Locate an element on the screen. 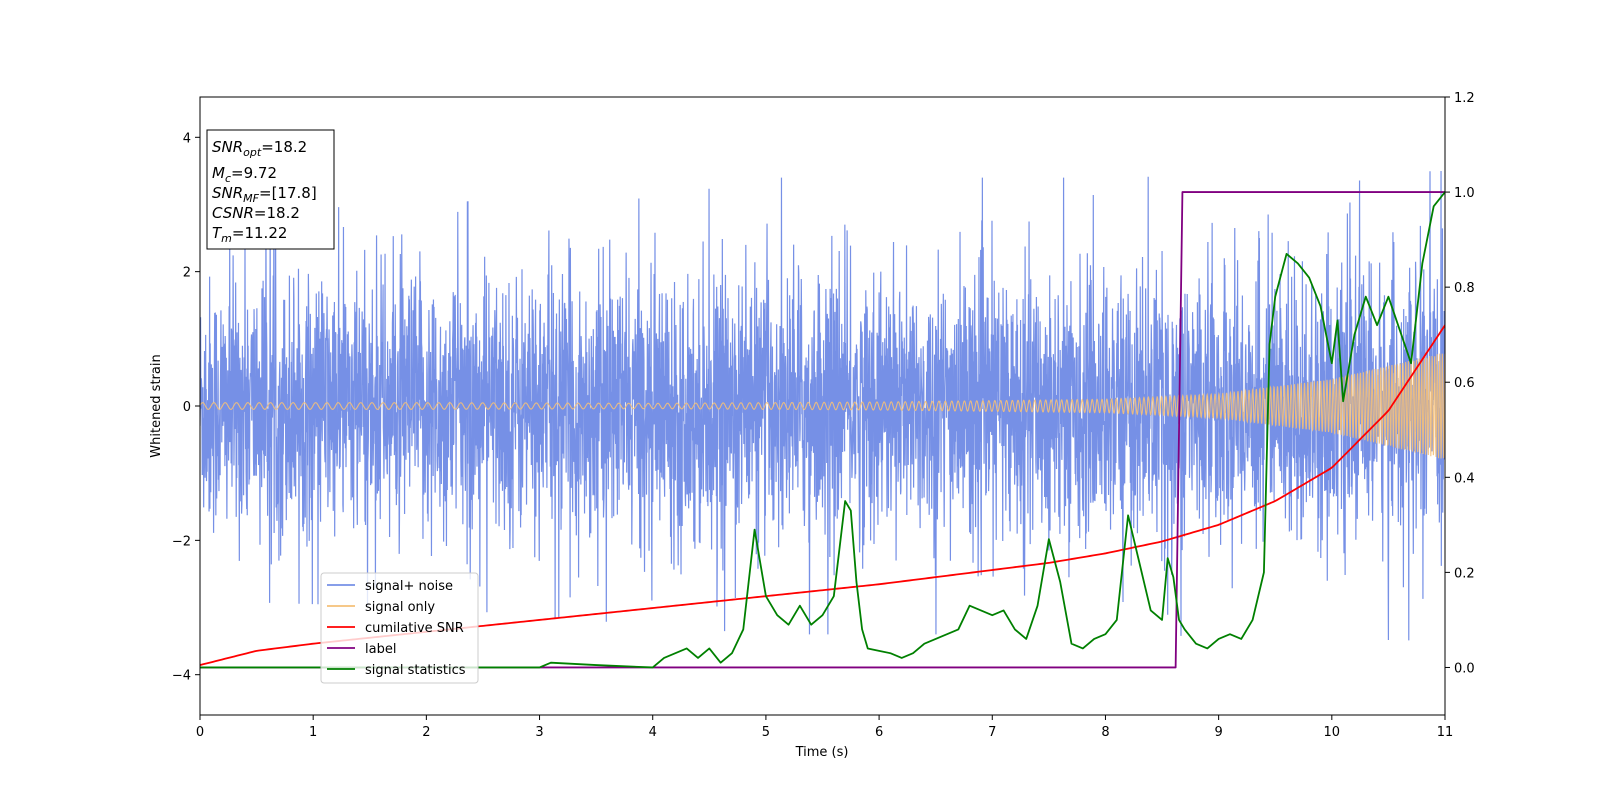  annotation-snr-opt: SNRopt=18.2 is located at coordinates (259, 148).